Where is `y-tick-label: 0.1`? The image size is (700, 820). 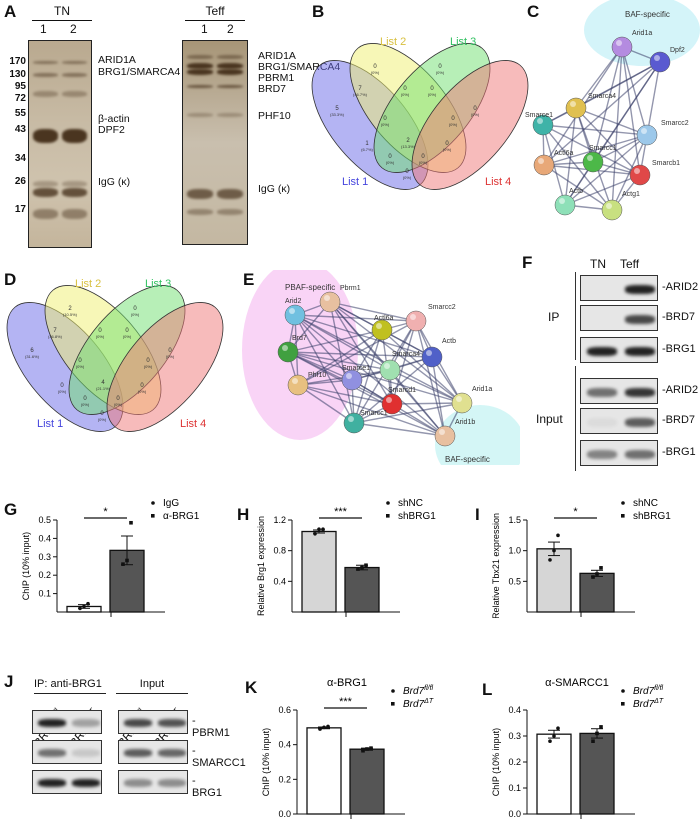 y-tick-label: 0.1 is located at coordinates (514, 788).